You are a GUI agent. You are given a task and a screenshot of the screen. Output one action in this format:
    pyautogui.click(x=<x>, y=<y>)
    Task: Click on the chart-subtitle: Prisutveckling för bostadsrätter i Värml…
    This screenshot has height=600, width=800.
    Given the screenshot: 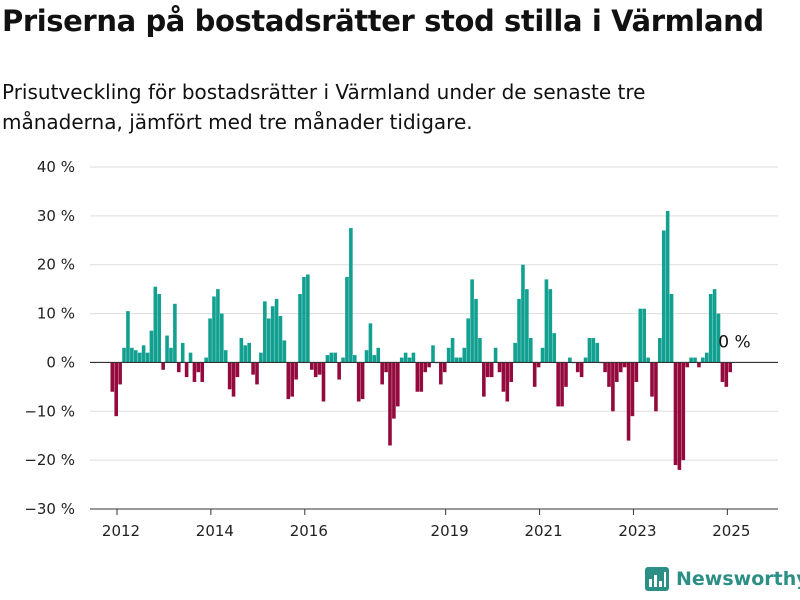 What is the action you would take?
    pyautogui.click(x=324, y=107)
    